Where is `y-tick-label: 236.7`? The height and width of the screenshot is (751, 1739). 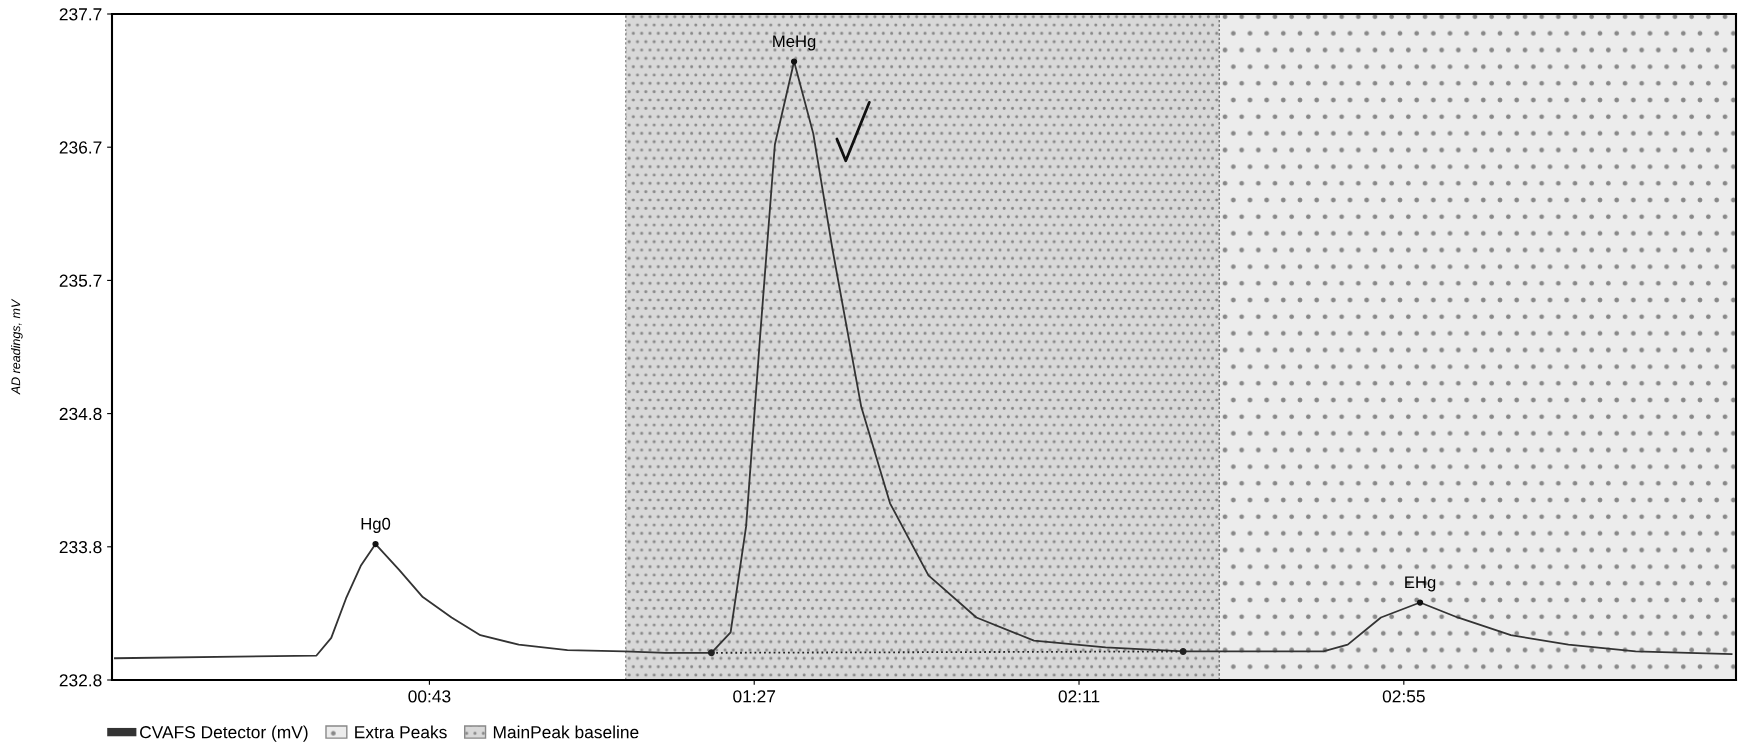 y-tick-label: 236.7 is located at coordinates (80, 147).